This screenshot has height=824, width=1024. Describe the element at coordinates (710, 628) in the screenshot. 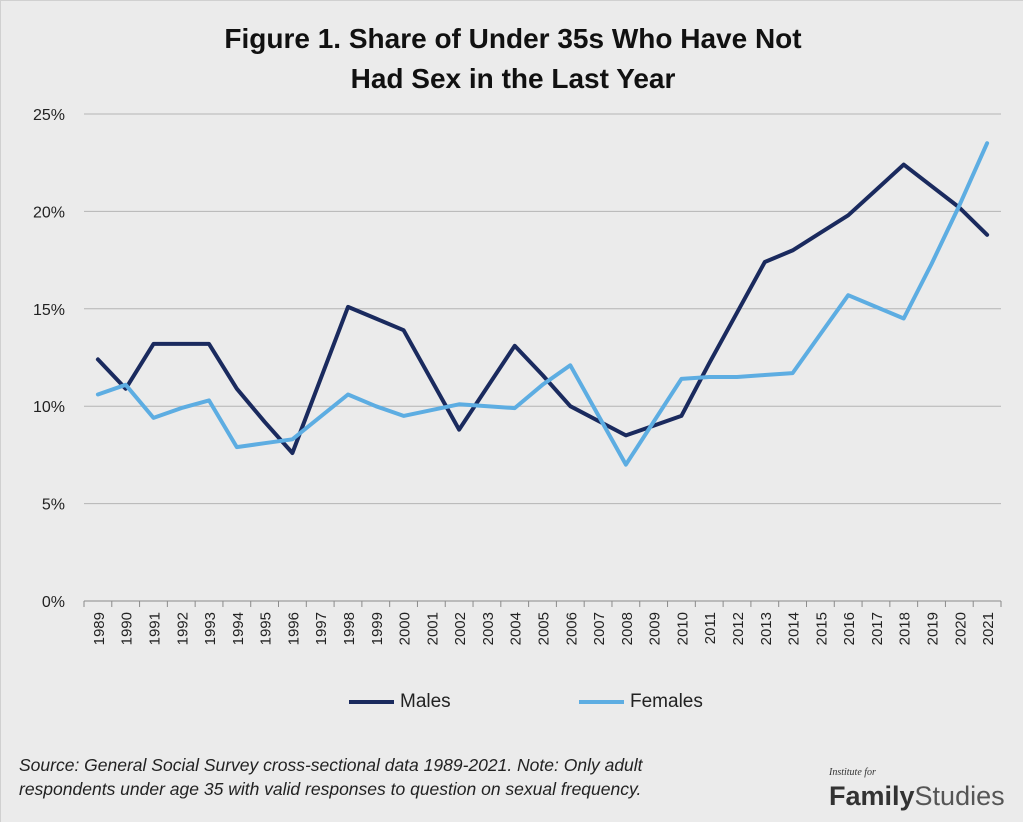

I see `x-tick-label: 2011` at that location.